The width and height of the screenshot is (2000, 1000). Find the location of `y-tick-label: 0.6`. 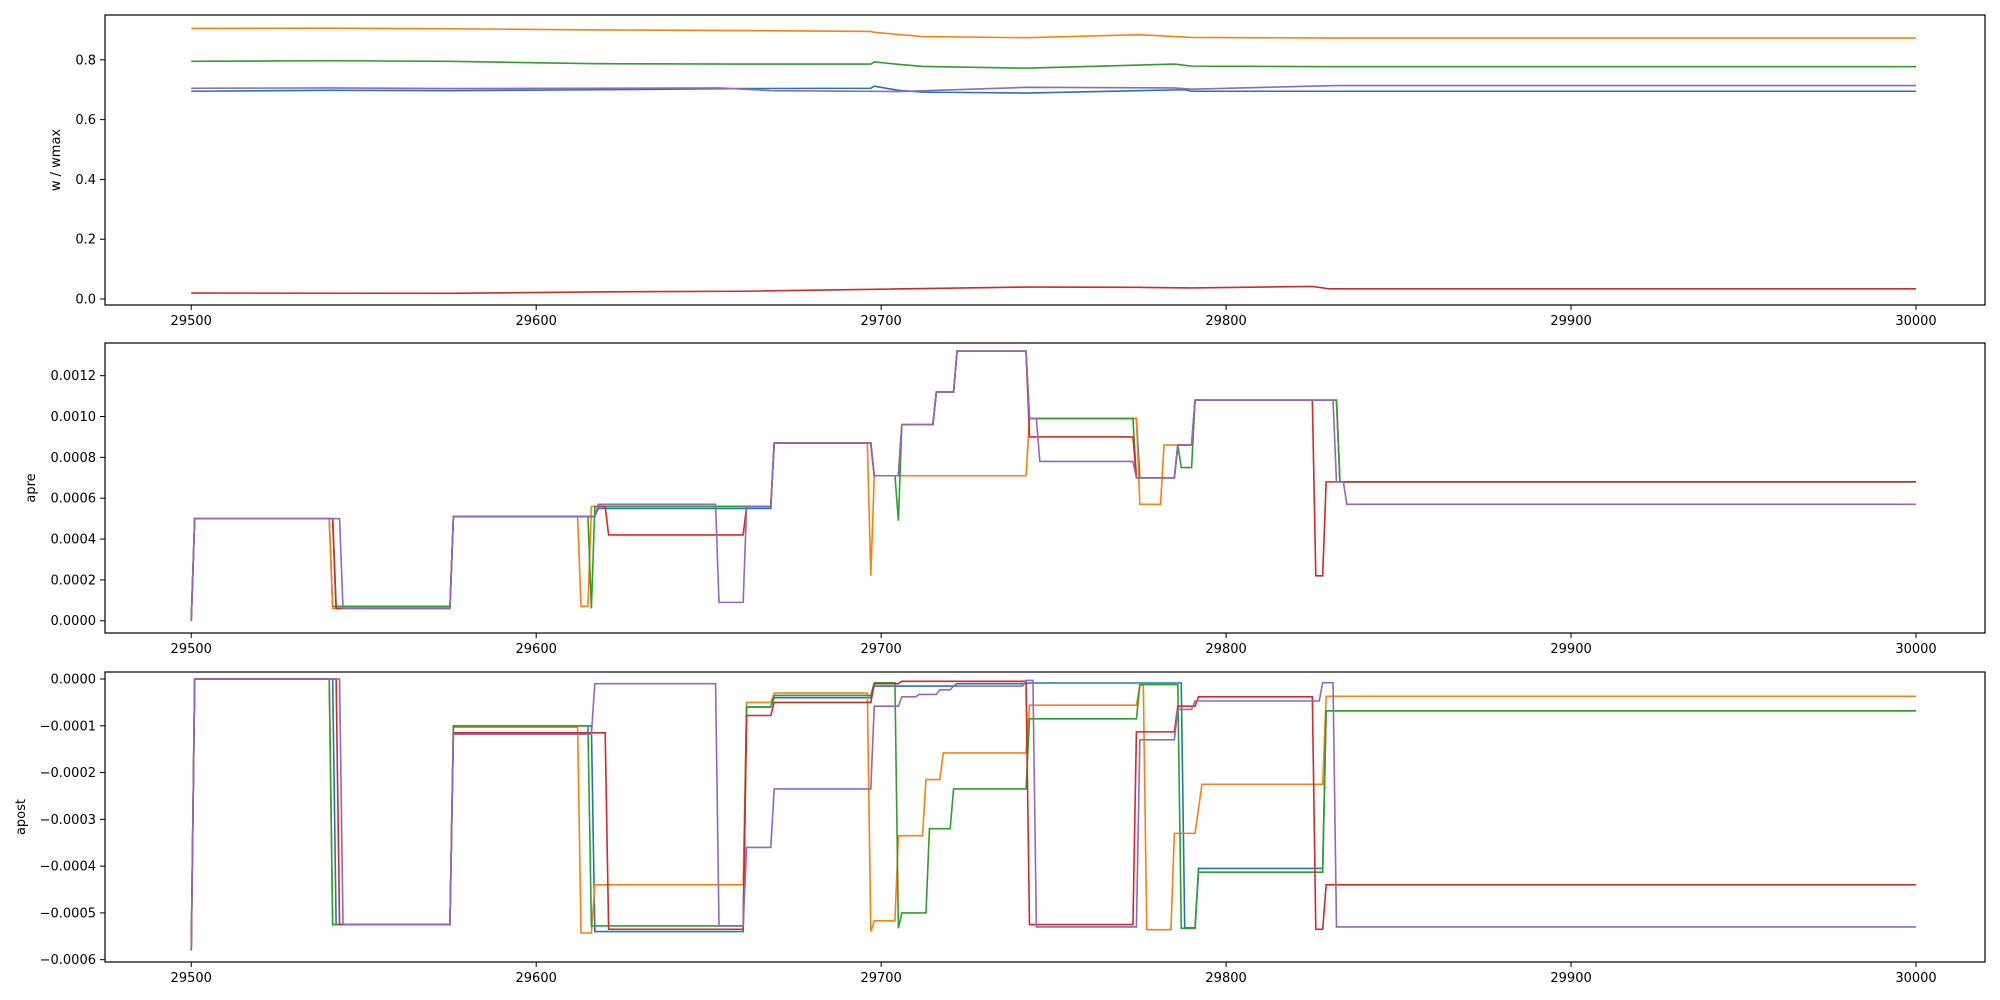

y-tick-label: 0.6 is located at coordinates (85, 120).